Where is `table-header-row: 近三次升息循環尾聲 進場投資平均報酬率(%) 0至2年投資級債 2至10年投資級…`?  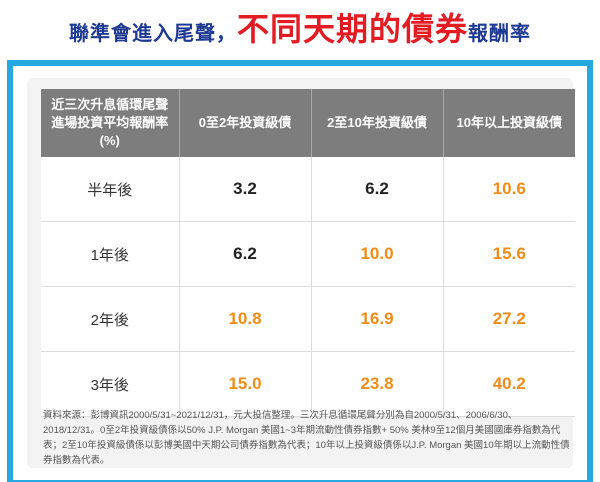 table-header-row: 近三次升息循環尾聲 進場投資平均報酬率(%) 0至2年投資級債 2至10年投資級… is located at coordinates (308, 123).